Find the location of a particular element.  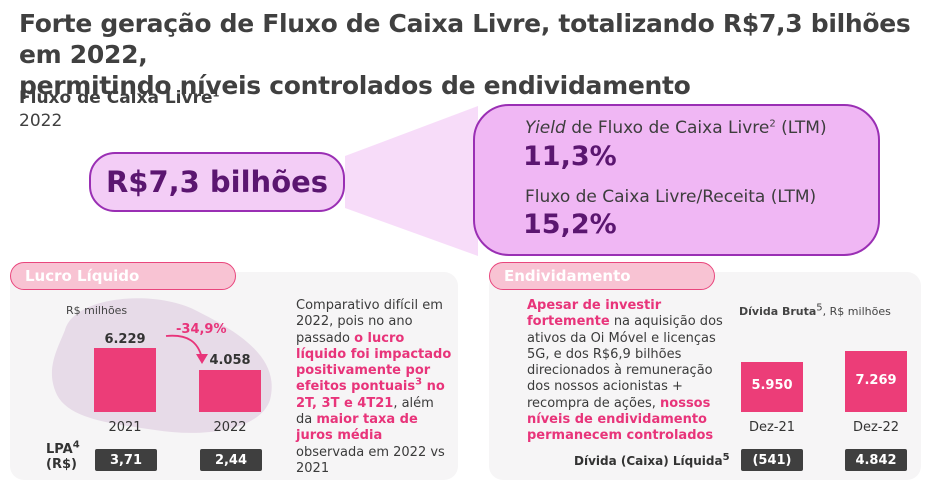

yield-label: Yield de Fluxo de Caixa Livre2 (LTM) is located at coordinates (676, 128).